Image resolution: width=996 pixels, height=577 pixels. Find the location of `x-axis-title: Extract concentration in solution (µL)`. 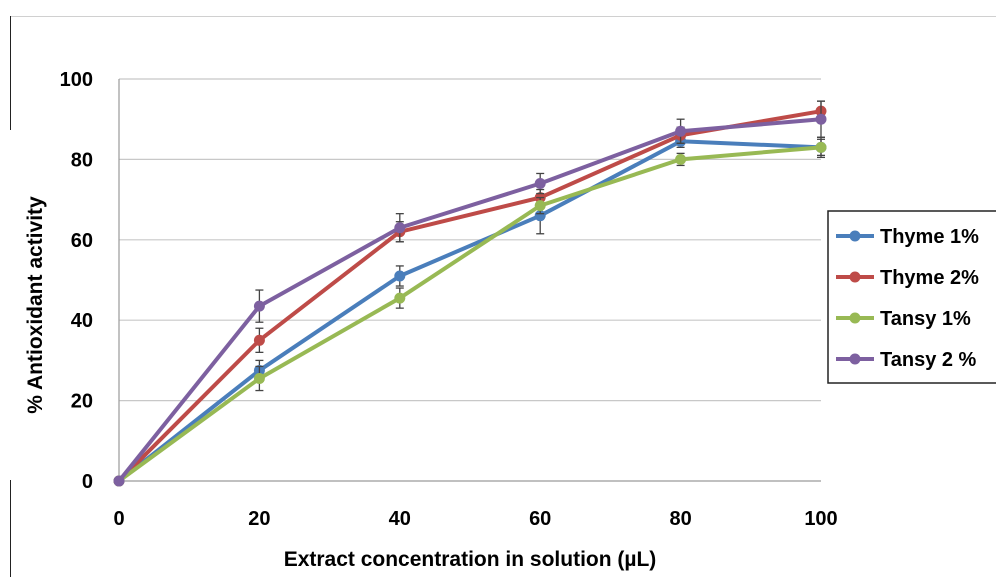

x-axis-title: Extract concentration in solution (µL) is located at coordinates (470, 559).